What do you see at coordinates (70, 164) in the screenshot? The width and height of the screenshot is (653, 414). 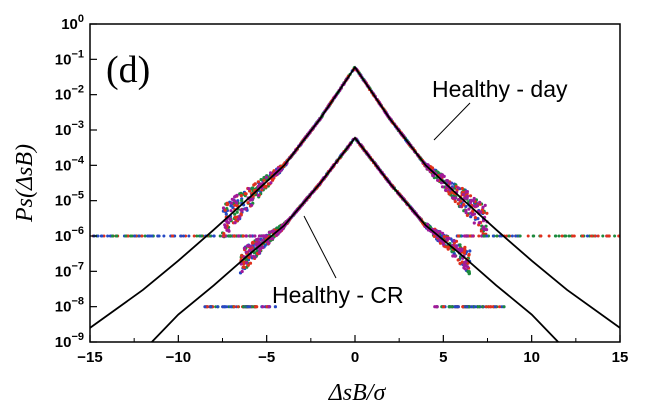 I see `y-tick-label: 10⁻⁴` at bounding box center [70, 164].